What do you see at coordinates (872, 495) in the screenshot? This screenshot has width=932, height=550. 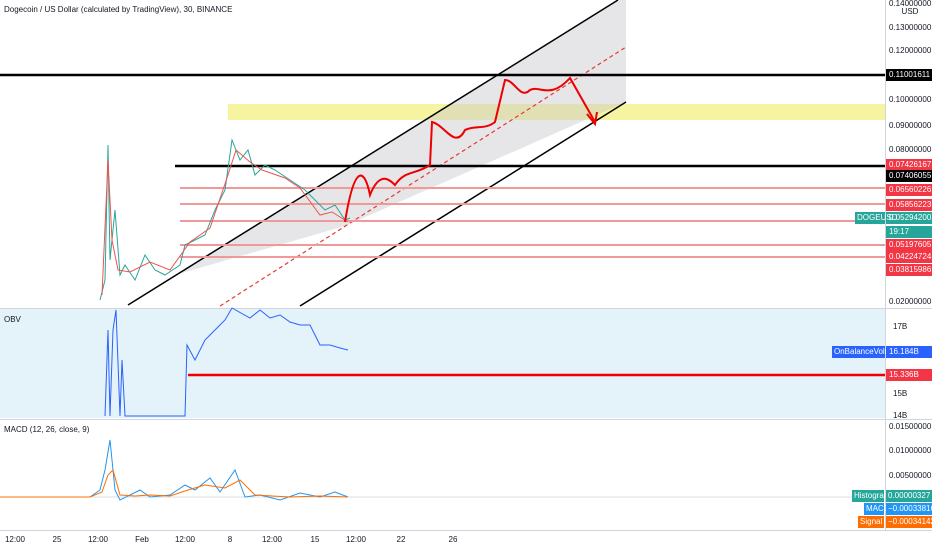 I see `macd-legend-name-text: Histogram` at bounding box center [872, 495].